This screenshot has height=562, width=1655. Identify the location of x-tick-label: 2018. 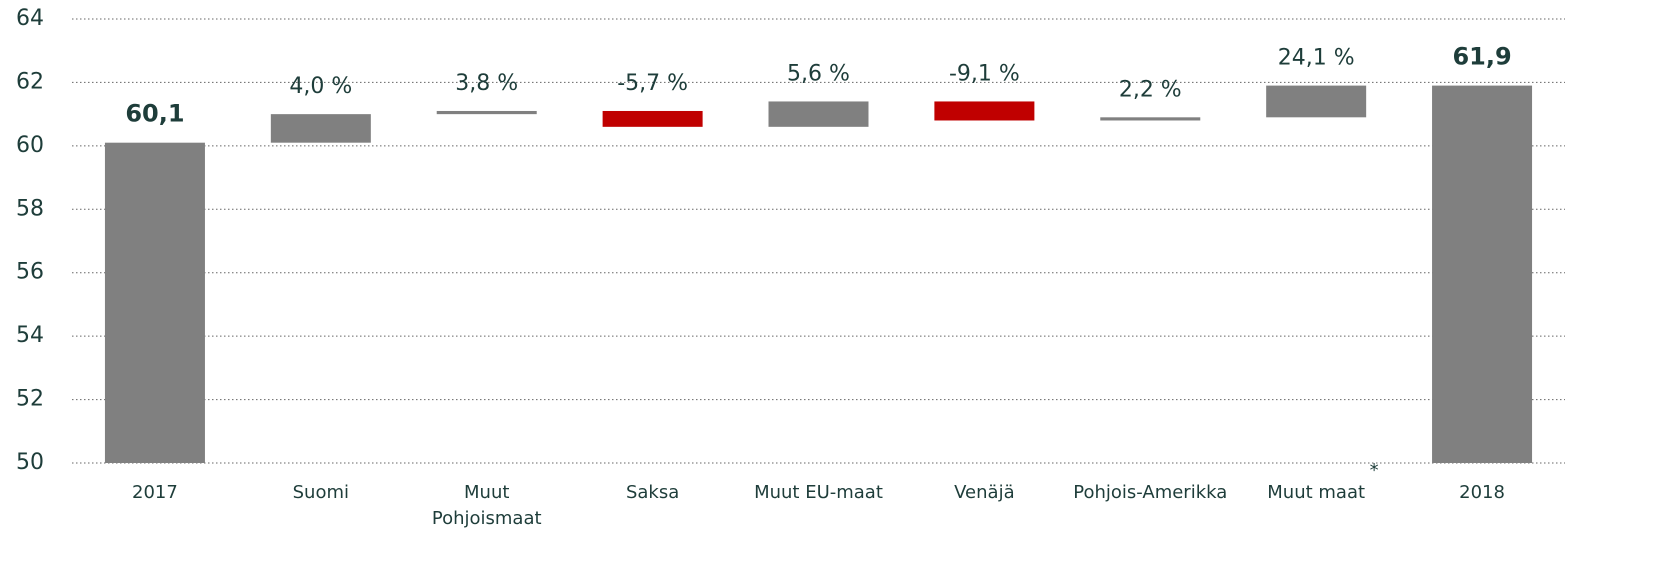
(1482, 492).